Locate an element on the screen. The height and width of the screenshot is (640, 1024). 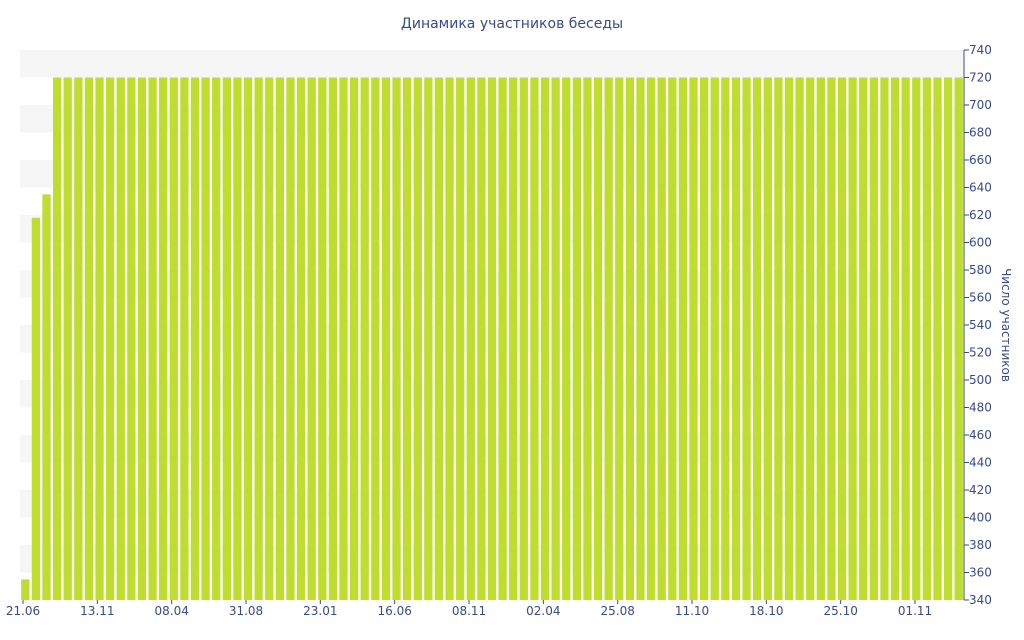
y-tick-label: 520 is located at coordinates (980, 353).